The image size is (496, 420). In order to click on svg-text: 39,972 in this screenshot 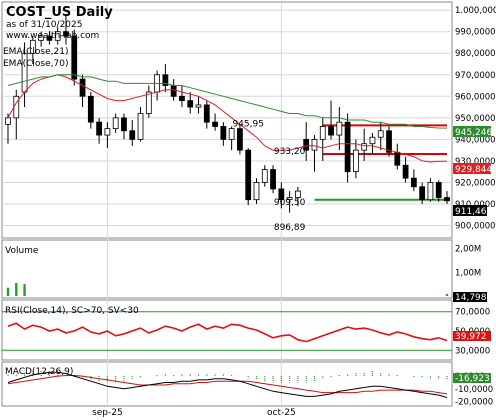, I will do `click(471, 337)`.